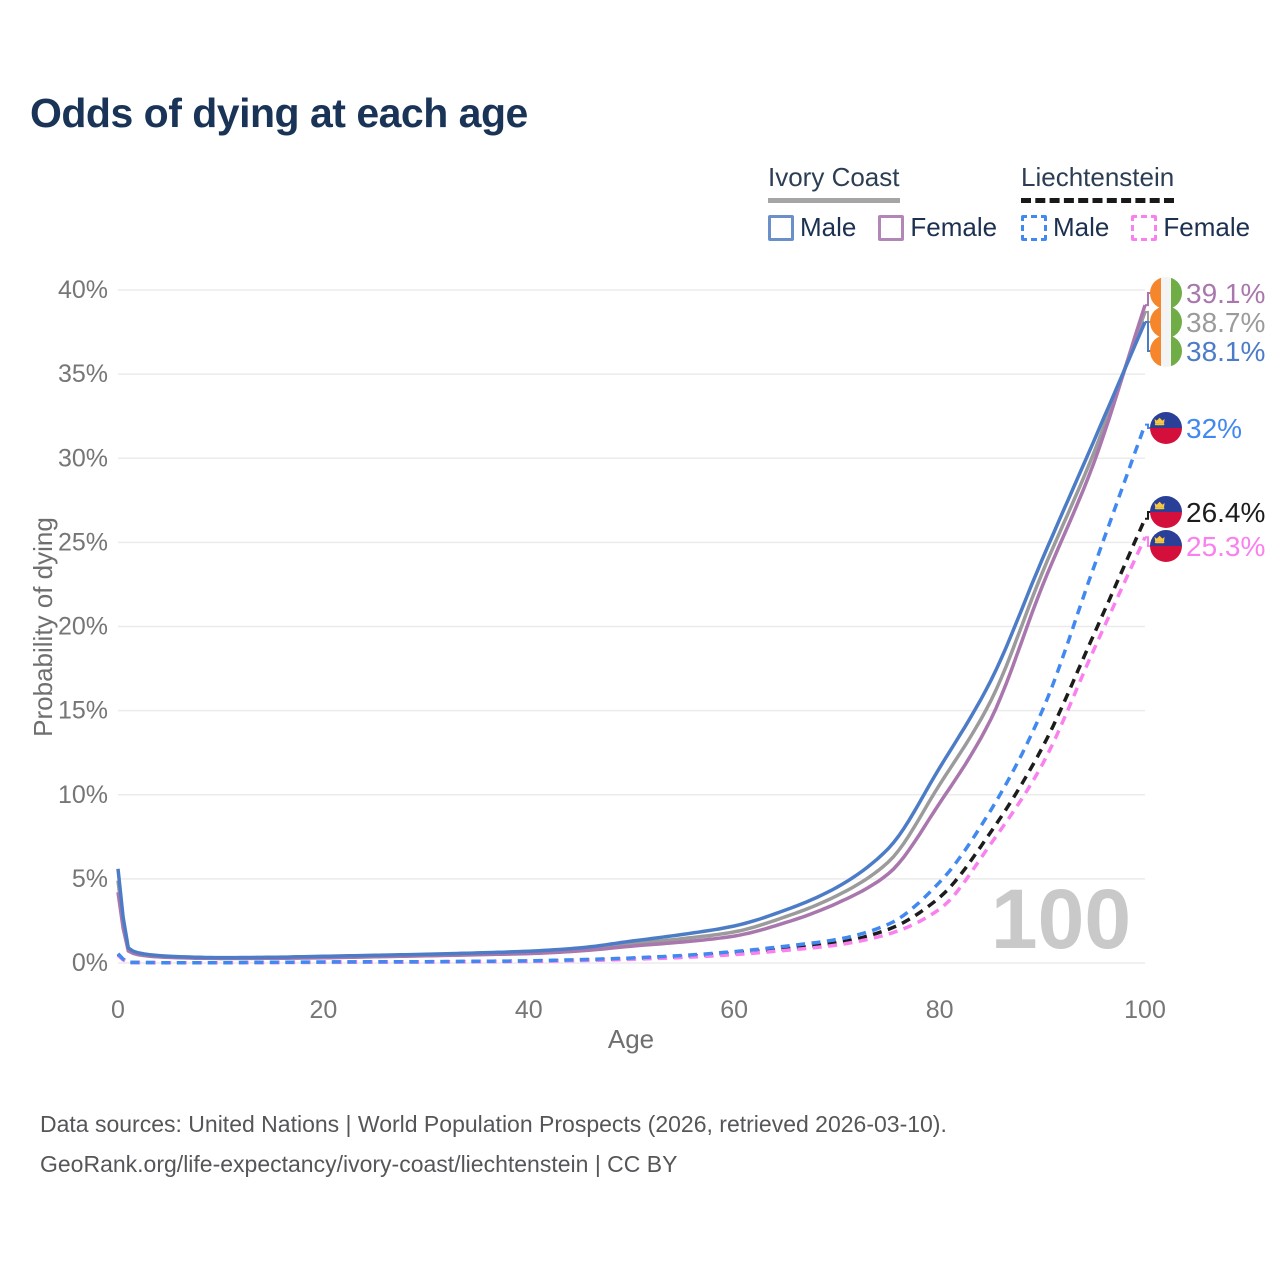 Image resolution: width=1280 pixels, height=1280 pixels. I want to click on y-tick-label: 15%, so click(83, 711).